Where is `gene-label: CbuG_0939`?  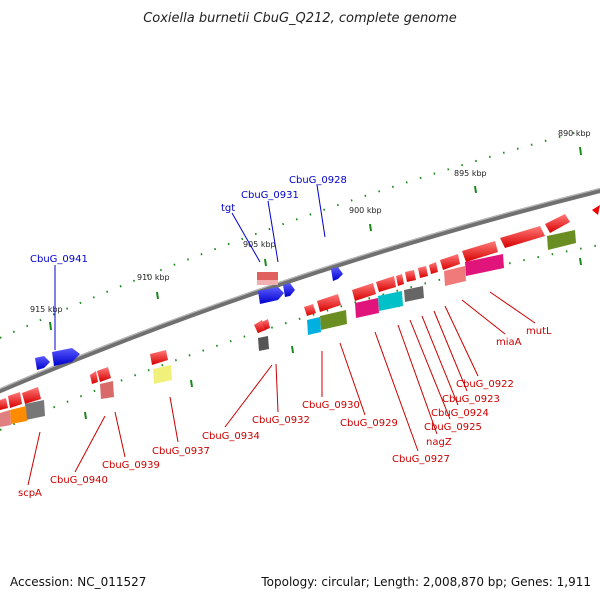
gene-label: CbuG_0939 is located at coordinates (131, 465).